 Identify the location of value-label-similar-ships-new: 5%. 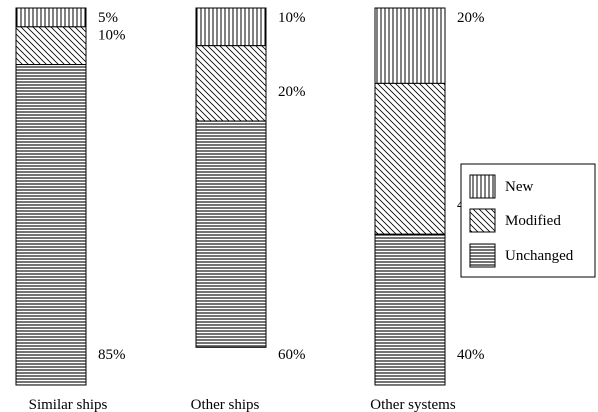
(108, 18).